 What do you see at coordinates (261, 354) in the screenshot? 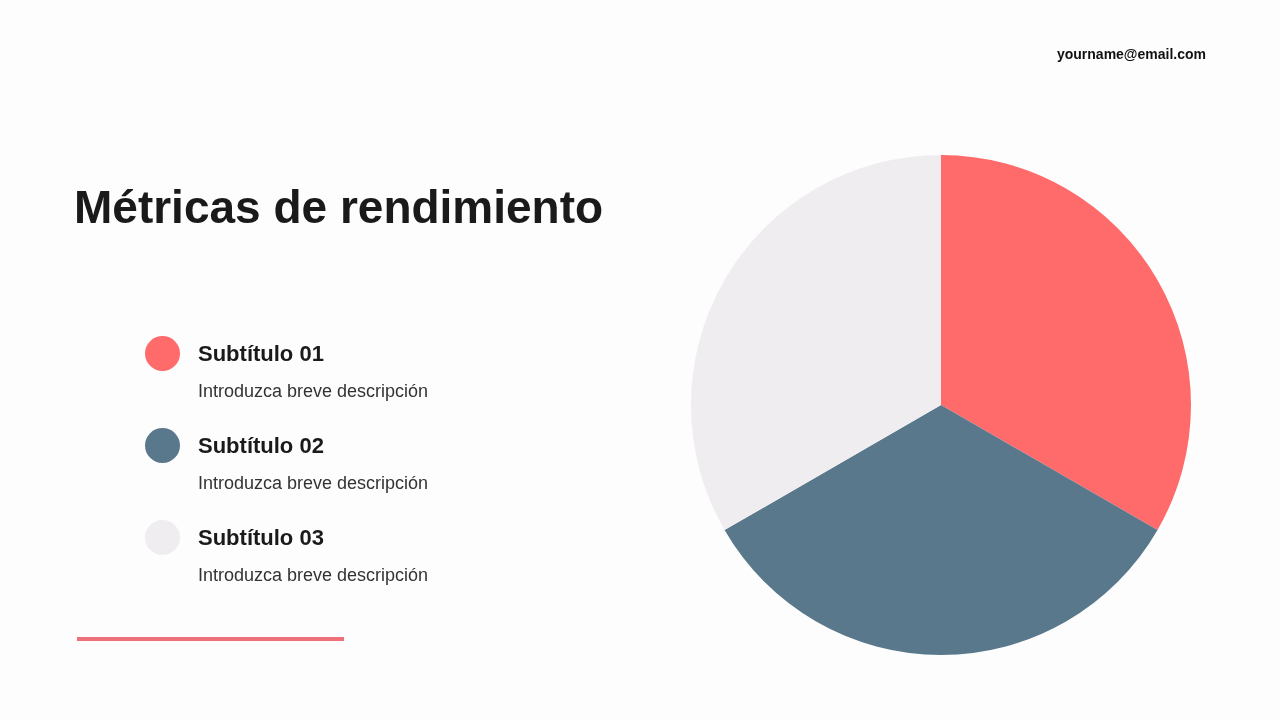
I see `legend-label: Subtítulo 01` at bounding box center [261, 354].